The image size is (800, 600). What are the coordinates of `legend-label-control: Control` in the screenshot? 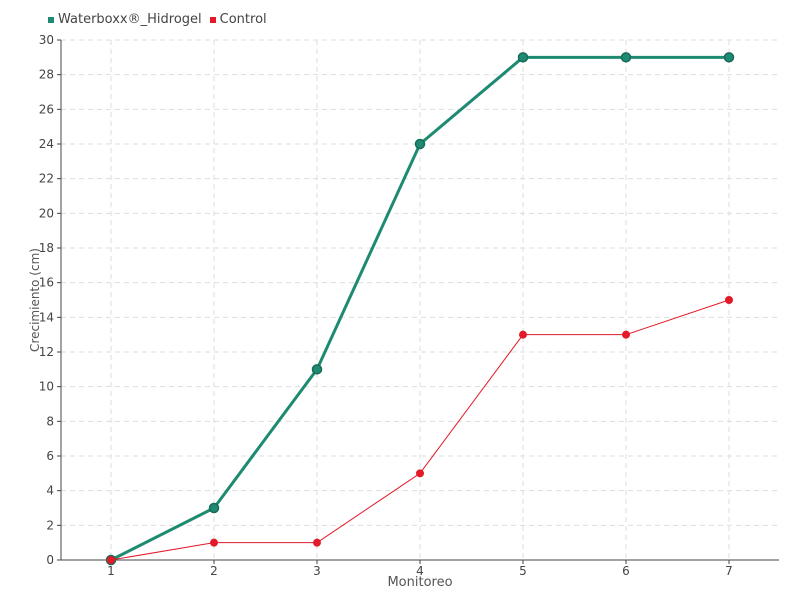 It's located at (243, 19).